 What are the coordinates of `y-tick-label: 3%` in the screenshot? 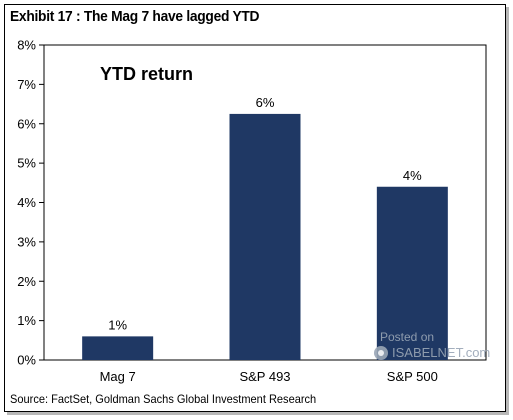 It's located at (26, 241).